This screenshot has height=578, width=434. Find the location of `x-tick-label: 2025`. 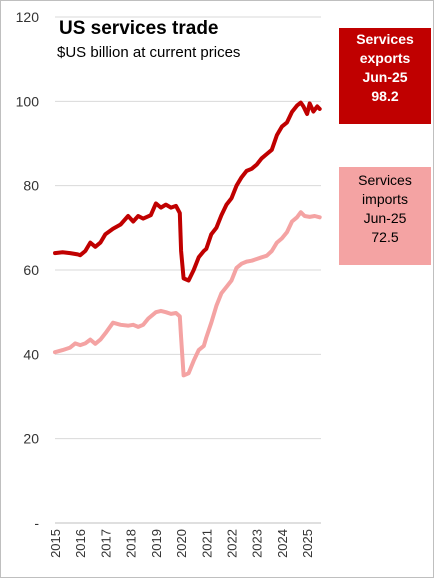

x-tick-label: 2025 is located at coordinates (307, 543).